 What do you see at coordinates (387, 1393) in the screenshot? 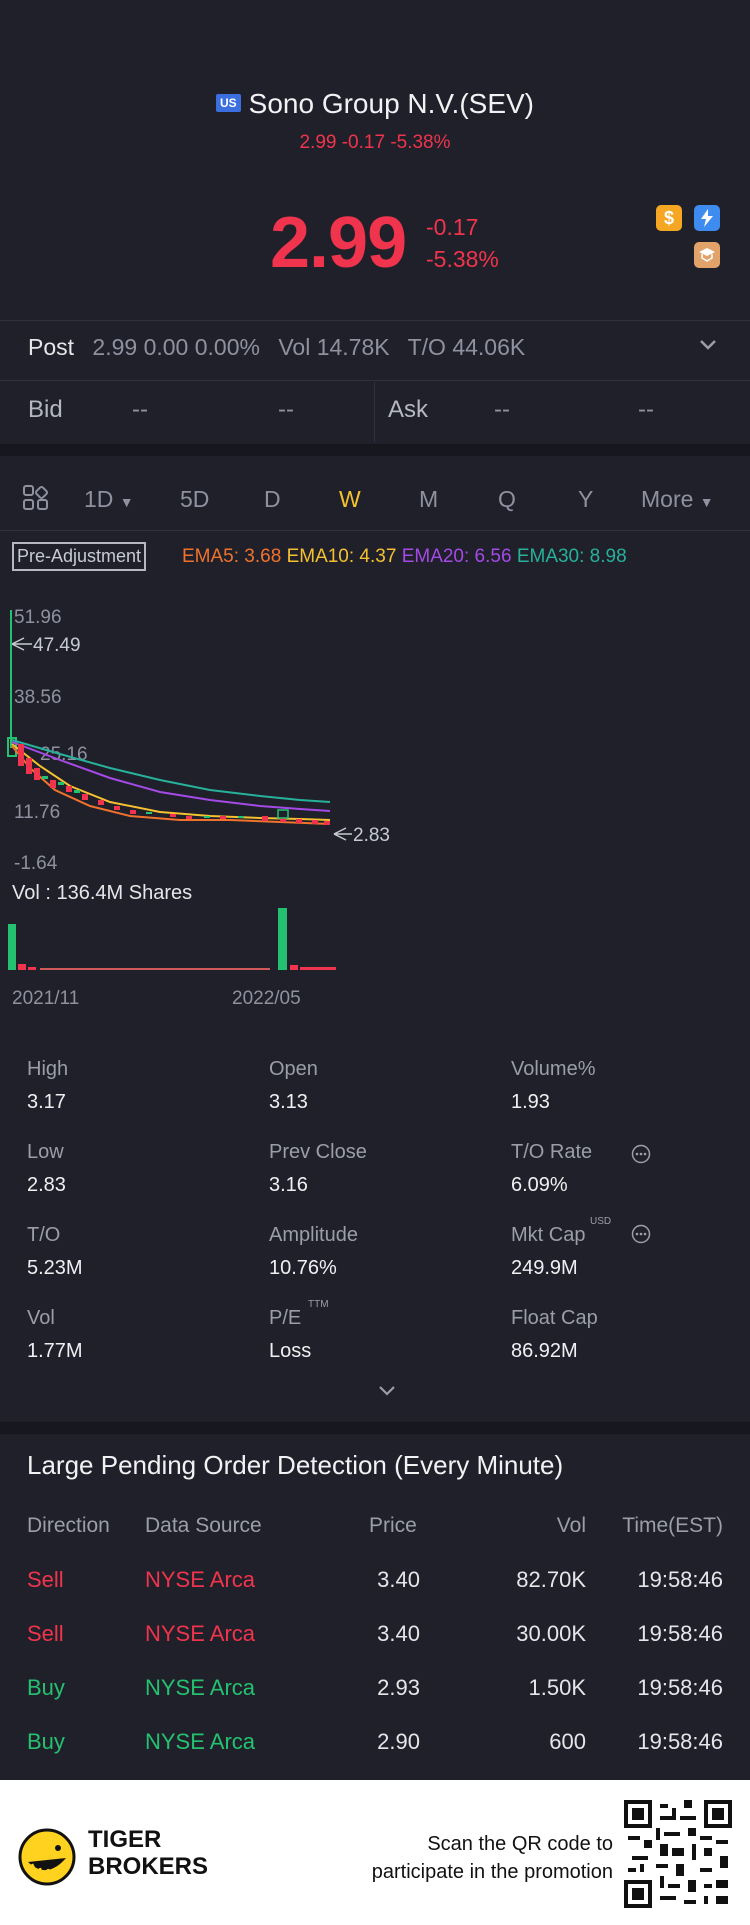
I see `expand-stats-chevron-icon` at bounding box center [387, 1393].